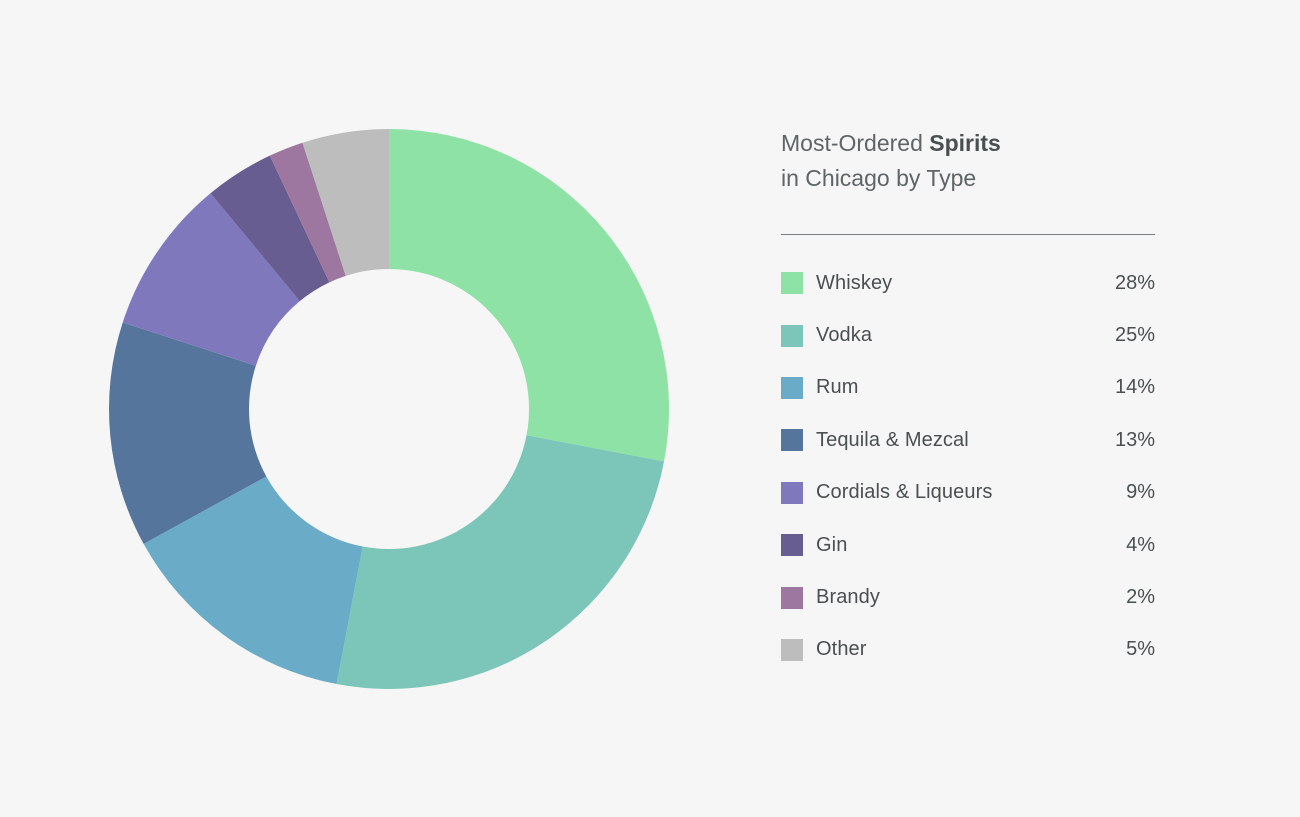  I want to click on legend-item-vodka: Vodka 25%, so click(968, 335).